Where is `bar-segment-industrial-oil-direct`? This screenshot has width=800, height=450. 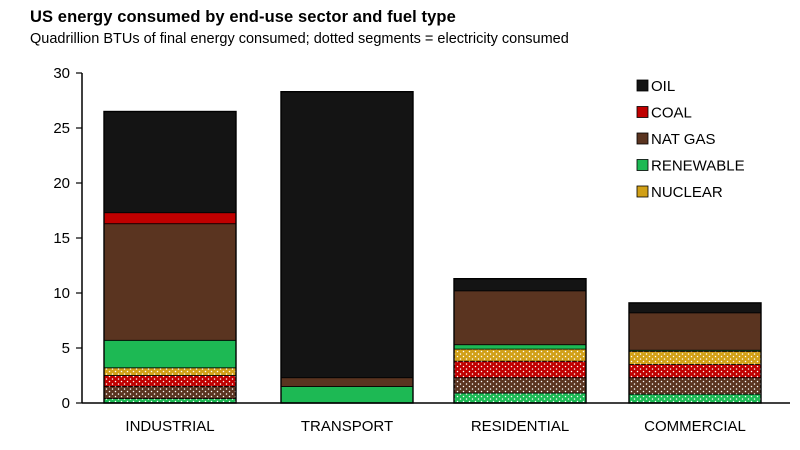
bar-segment-industrial-oil-direct is located at coordinates (170, 162).